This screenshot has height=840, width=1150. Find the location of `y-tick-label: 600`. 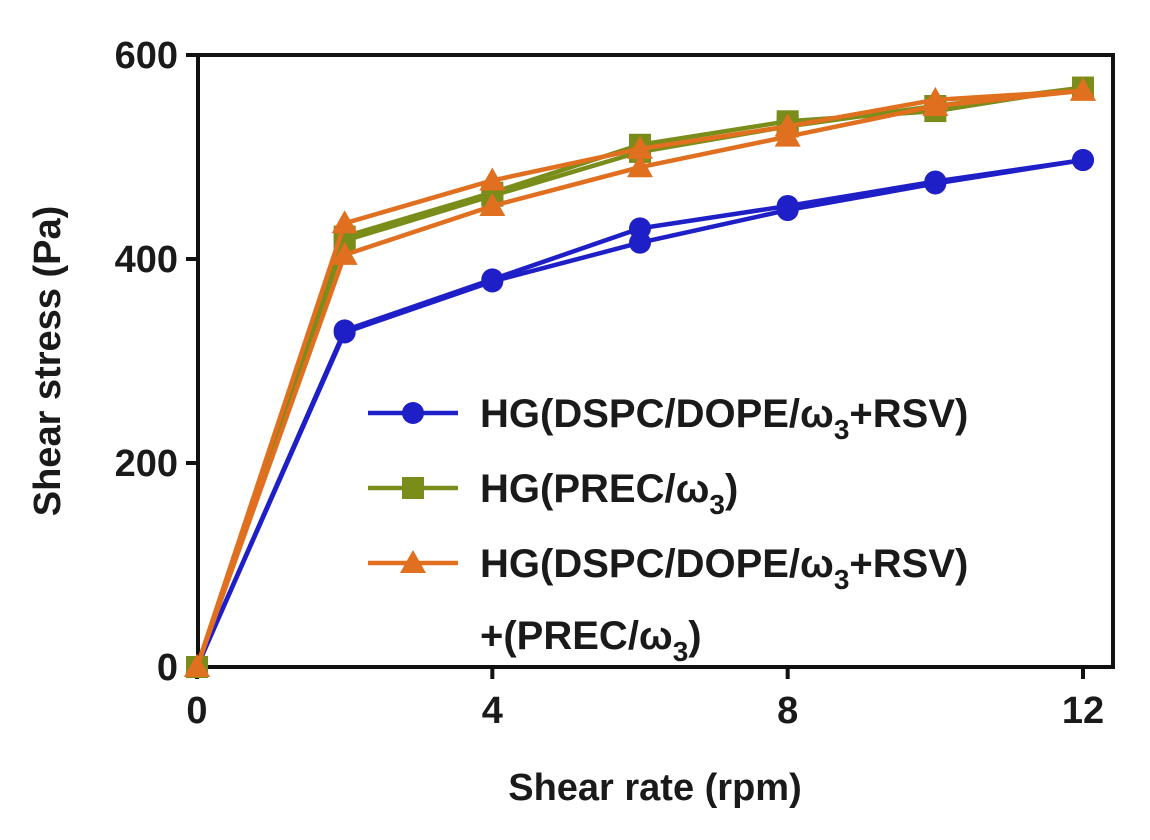

y-tick-label: 600 is located at coordinates (146, 56).